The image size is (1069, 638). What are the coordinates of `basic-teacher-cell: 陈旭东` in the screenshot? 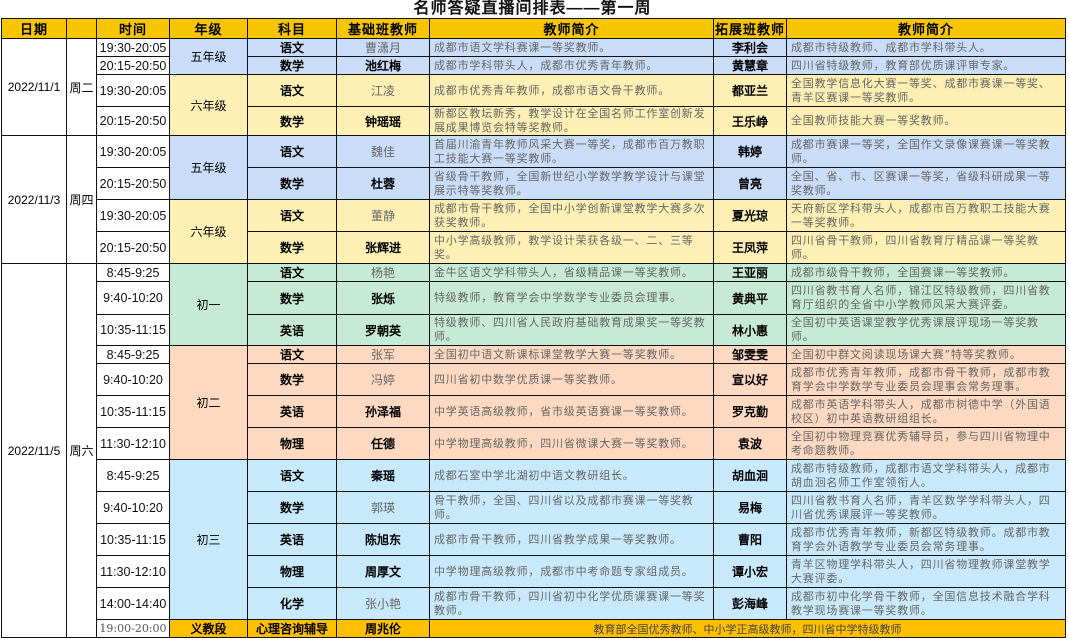 It's located at (383, 539).